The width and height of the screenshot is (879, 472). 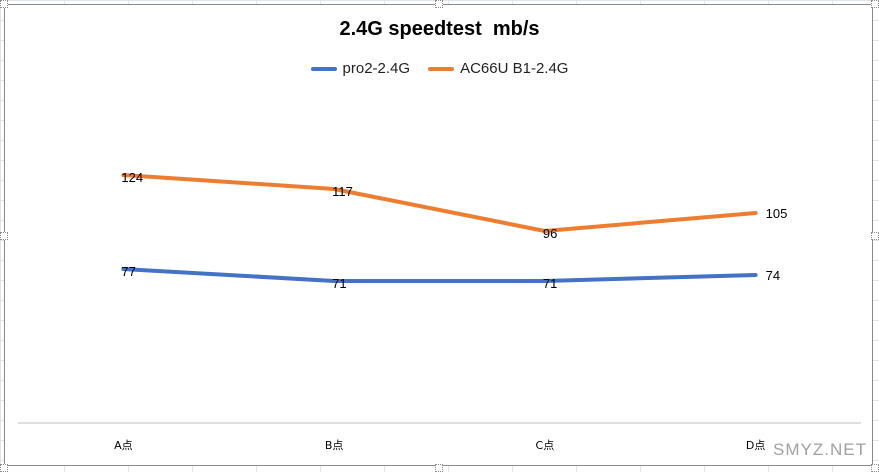 What do you see at coordinates (123, 445) in the screenshot?
I see `x-tick-label: A点` at bounding box center [123, 445].